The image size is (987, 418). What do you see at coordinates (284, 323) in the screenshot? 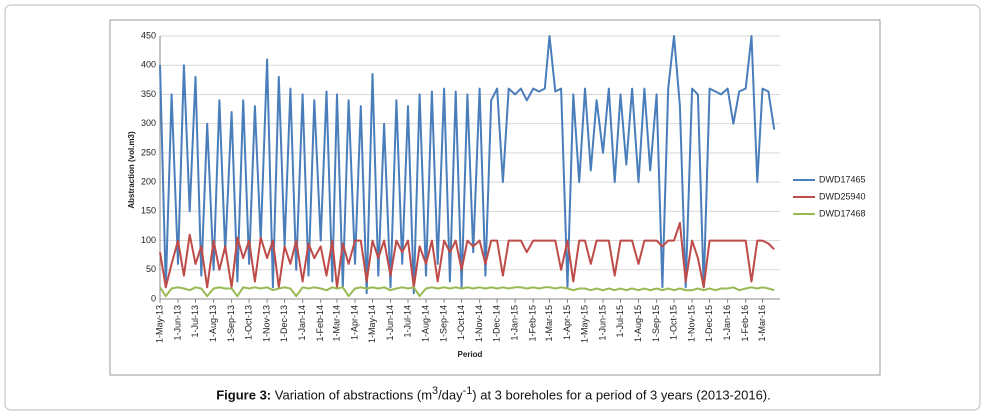
I see `x-tick-label: 1-Dec-13` at bounding box center [284, 323].